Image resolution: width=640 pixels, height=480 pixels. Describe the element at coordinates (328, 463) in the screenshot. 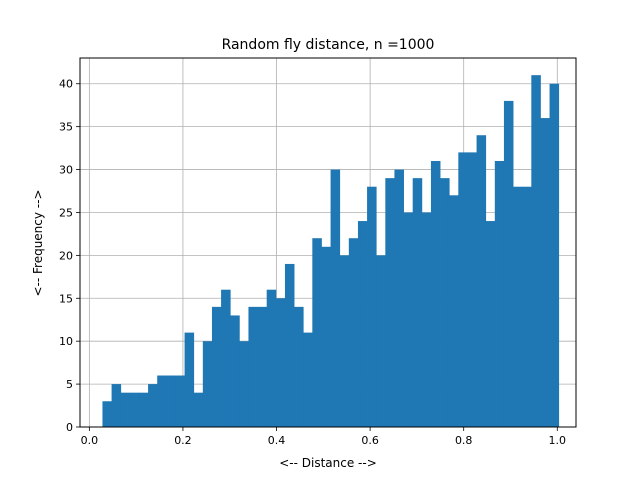

I see `x-axis-label: <-- Distance -->` at that location.